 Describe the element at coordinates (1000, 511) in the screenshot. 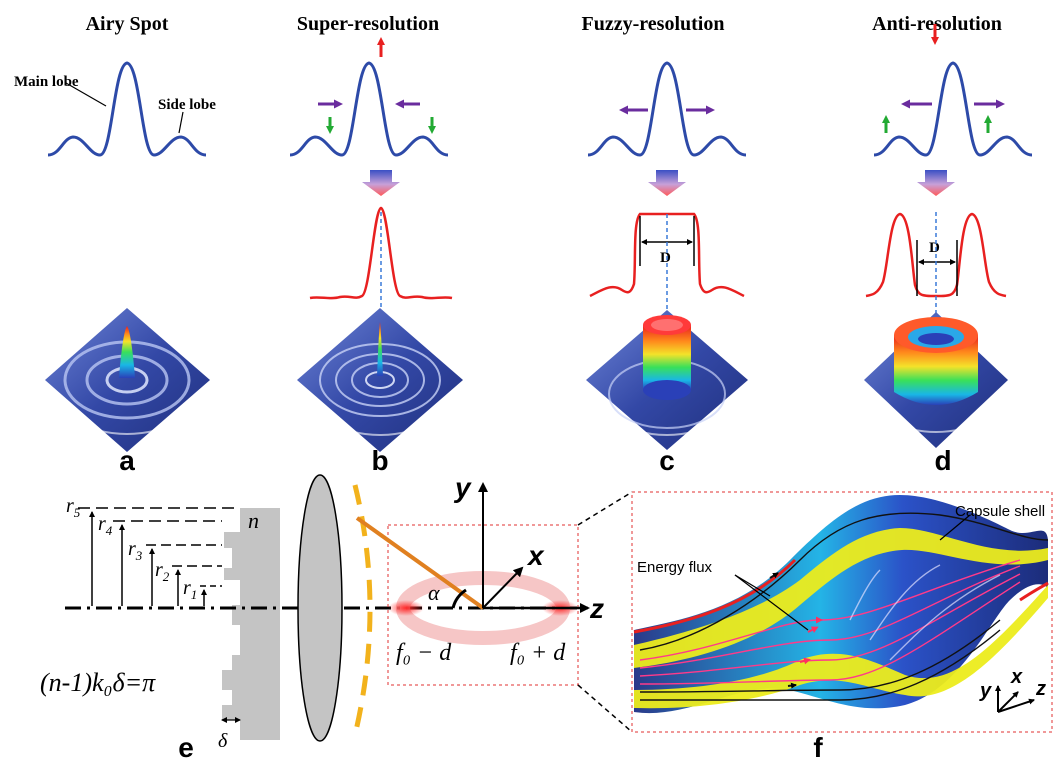

I see `capsule-shell-label: Capsule shell` at that location.